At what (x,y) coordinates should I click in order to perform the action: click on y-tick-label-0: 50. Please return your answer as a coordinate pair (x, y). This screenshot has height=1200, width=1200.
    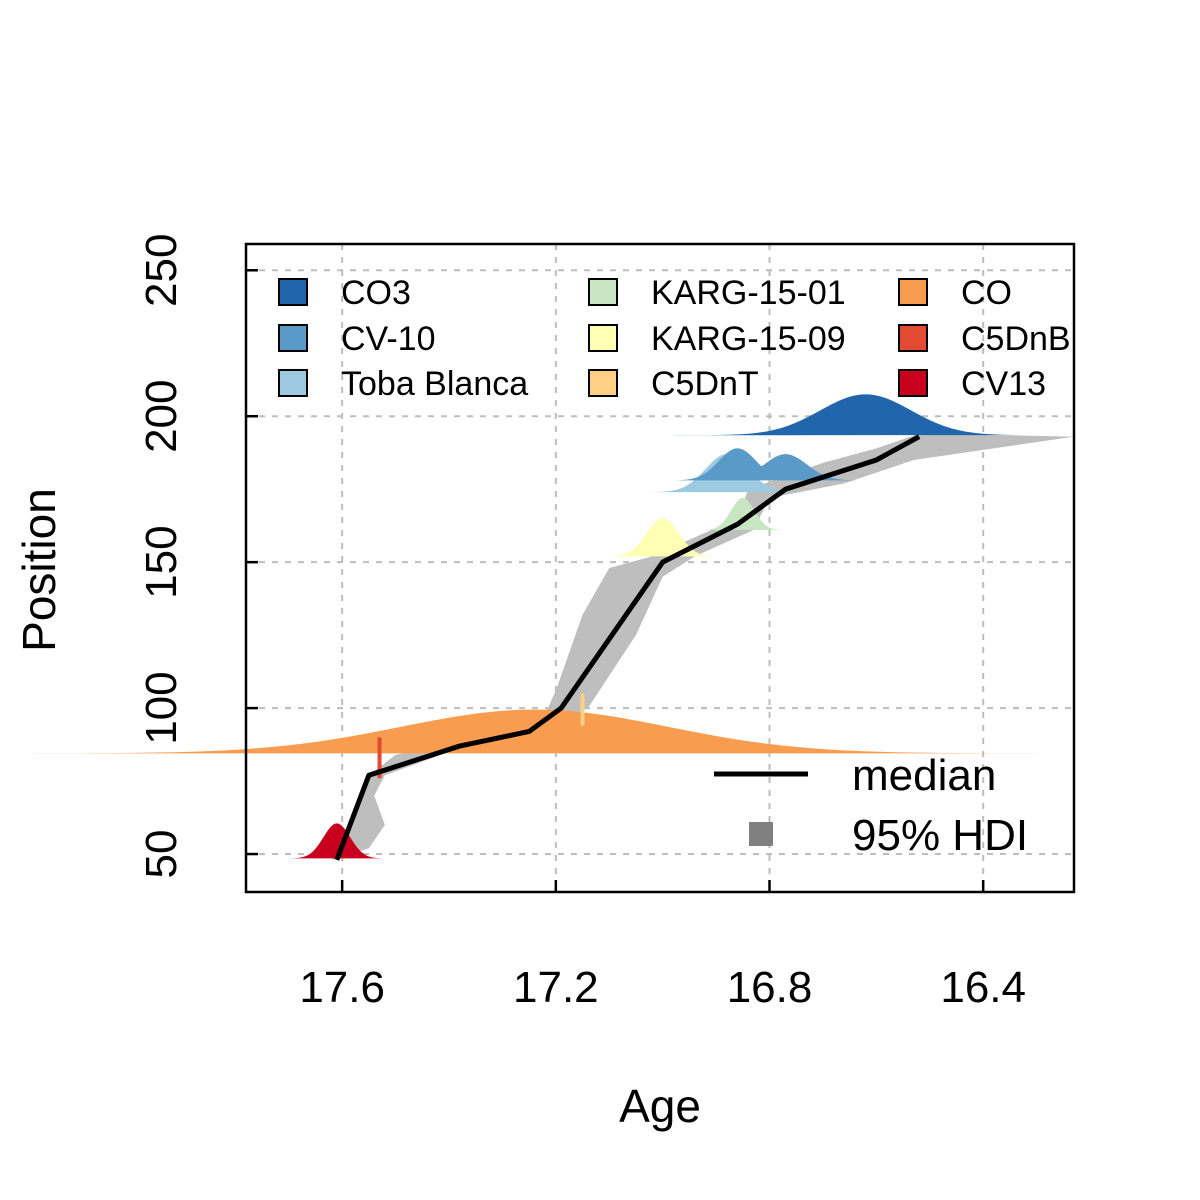
    Looking at the image, I should click on (161, 854).